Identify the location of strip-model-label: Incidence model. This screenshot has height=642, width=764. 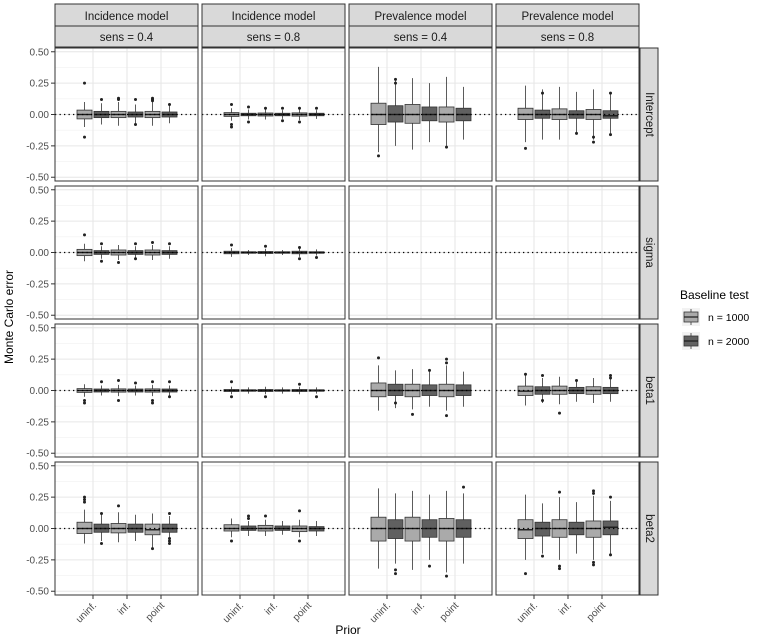
(127, 17).